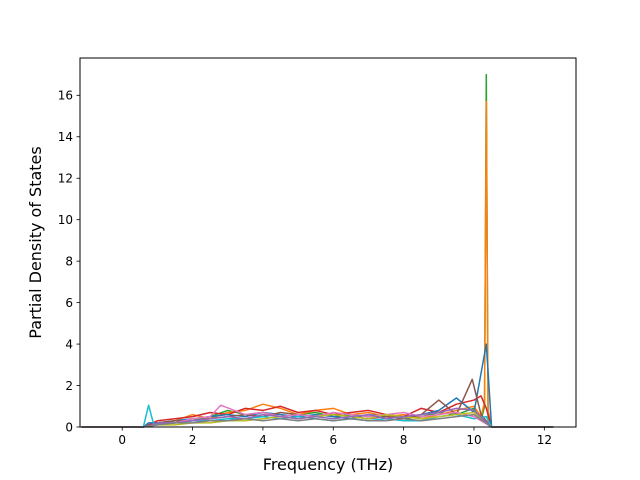  Describe the element at coordinates (65, 179) in the screenshot. I see `y-tick-label: 12` at that location.